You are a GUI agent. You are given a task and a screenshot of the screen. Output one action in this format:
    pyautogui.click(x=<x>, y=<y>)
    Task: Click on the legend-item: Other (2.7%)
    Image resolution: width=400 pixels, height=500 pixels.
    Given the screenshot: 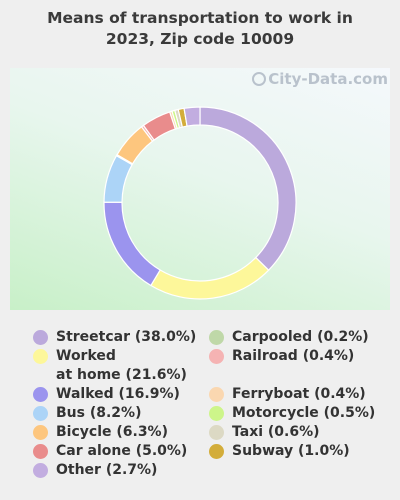 What is the action you would take?
    pyautogui.click(x=114, y=470)
    